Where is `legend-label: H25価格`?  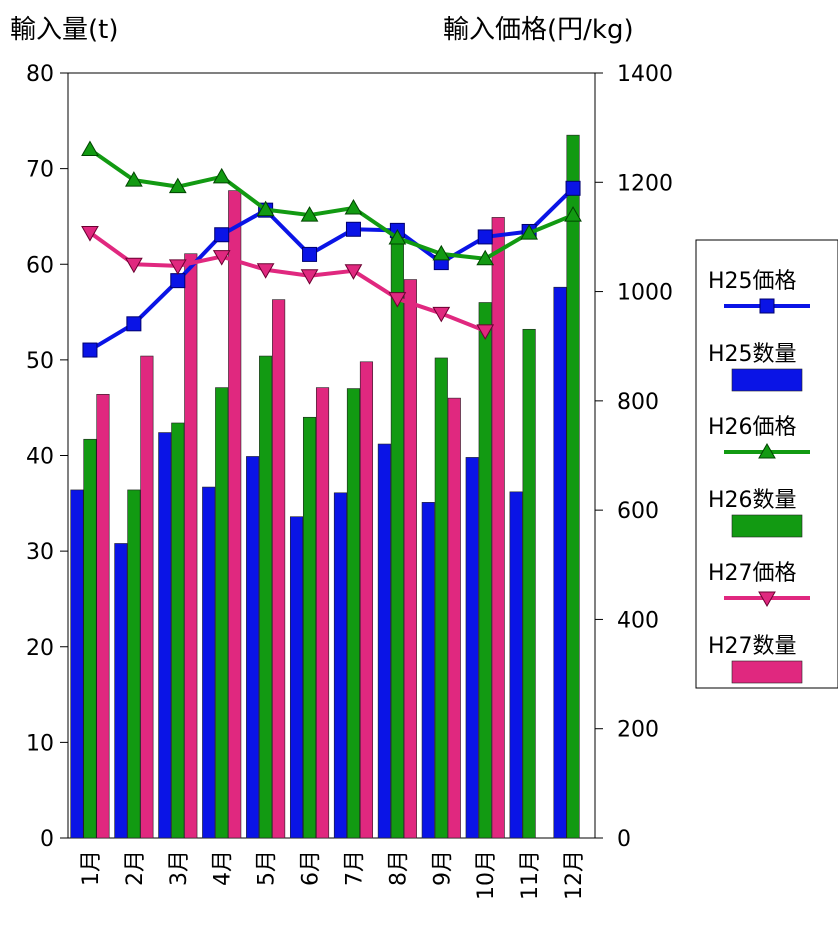 legend-label: H25価格 is located at coordinates (752, 281).